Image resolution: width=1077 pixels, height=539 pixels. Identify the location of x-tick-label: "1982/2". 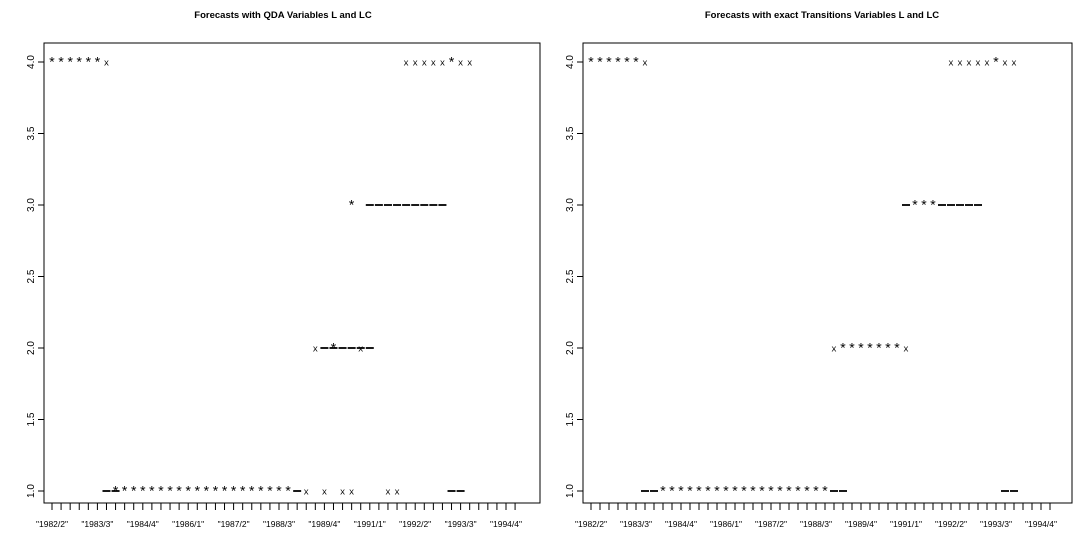
(52, 524).